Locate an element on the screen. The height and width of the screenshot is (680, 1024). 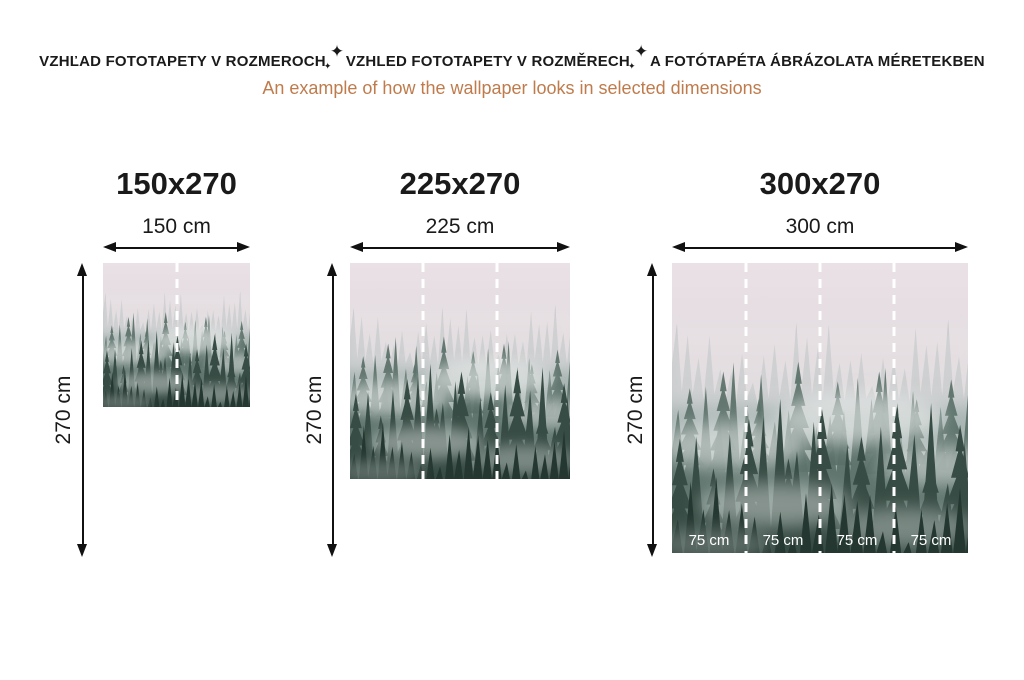
width-label: 300 cm is located at coordinates (820, 226).